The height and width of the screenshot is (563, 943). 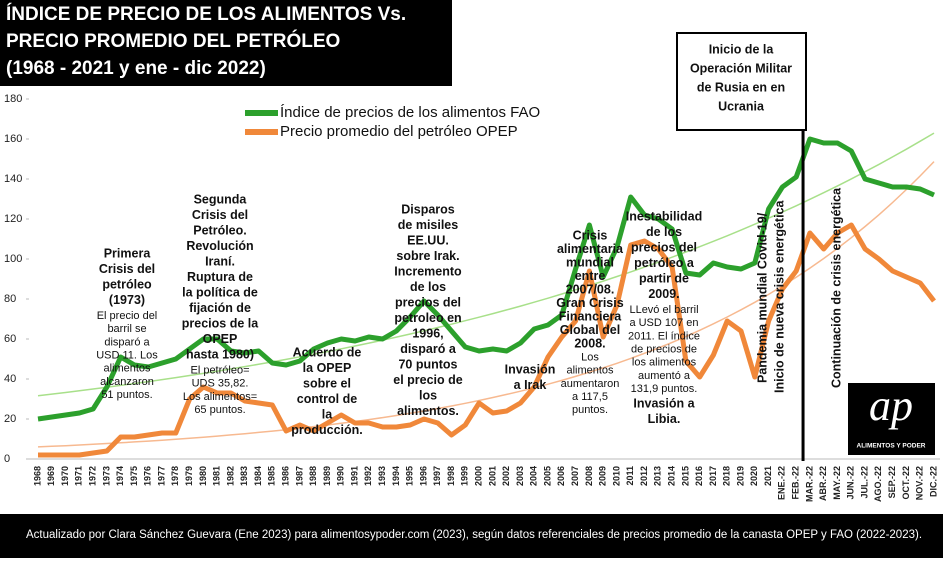 What do you see at coordinates (244, 476) in the screenshot?
I see `x-tick-label: 1983` at bounding box center [244, 476].